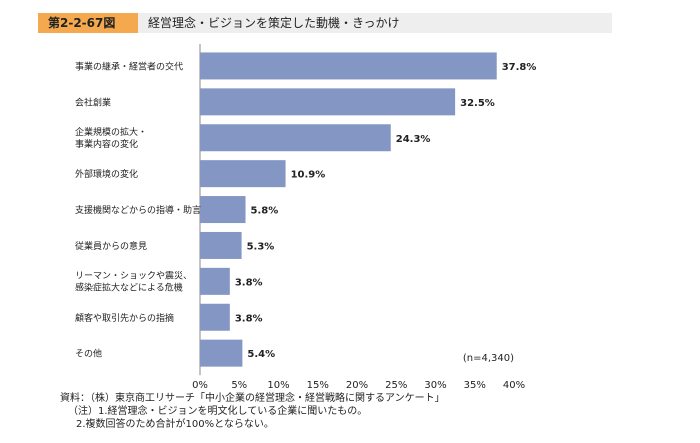  I want to click on x-tick-label-5: 20%, so click(357, 385).